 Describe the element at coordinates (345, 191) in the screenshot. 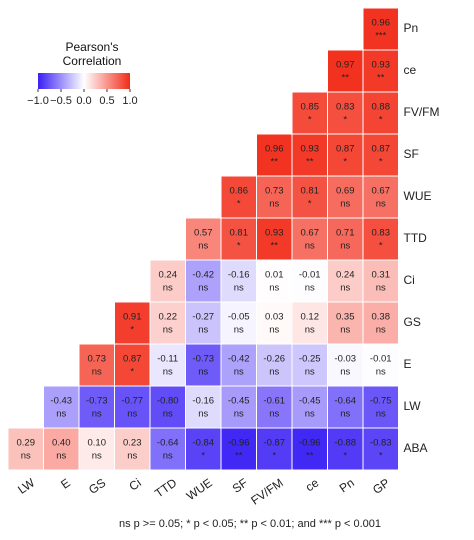

I see `cell-value-label: 0.69` at that location.